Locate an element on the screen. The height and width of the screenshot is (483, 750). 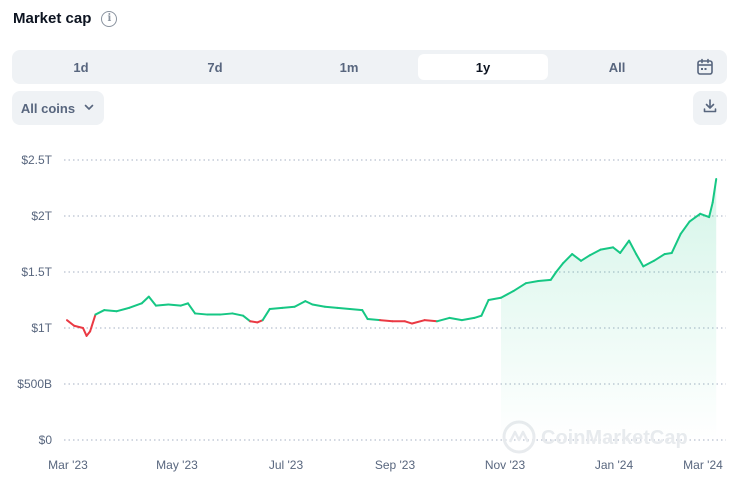
calendar-icon is located at coordinates (705, 67).